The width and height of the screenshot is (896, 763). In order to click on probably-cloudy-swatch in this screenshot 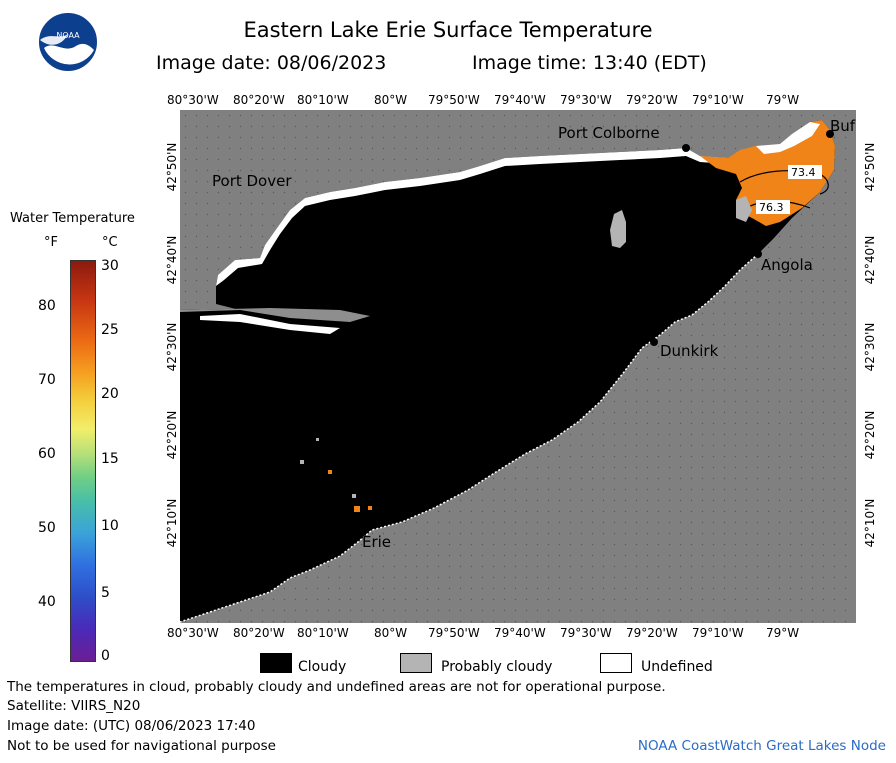, I will do `click(416, 663)`.